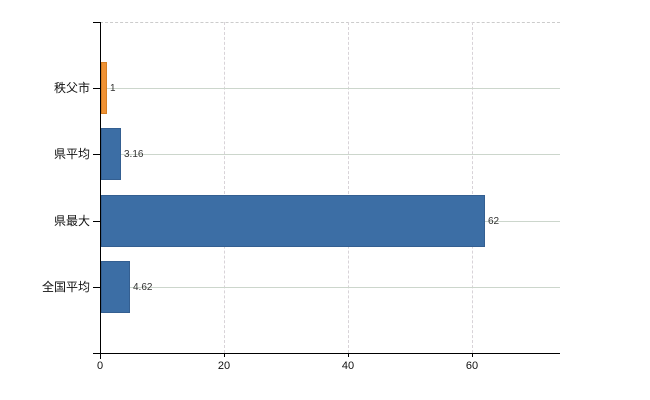 The width and height of the screenshot is (650, 400). What do you see at coordinates (71, 154) in the screenshot?
I see `category-tick-label: 県平均` at bounding box center [71, 154].